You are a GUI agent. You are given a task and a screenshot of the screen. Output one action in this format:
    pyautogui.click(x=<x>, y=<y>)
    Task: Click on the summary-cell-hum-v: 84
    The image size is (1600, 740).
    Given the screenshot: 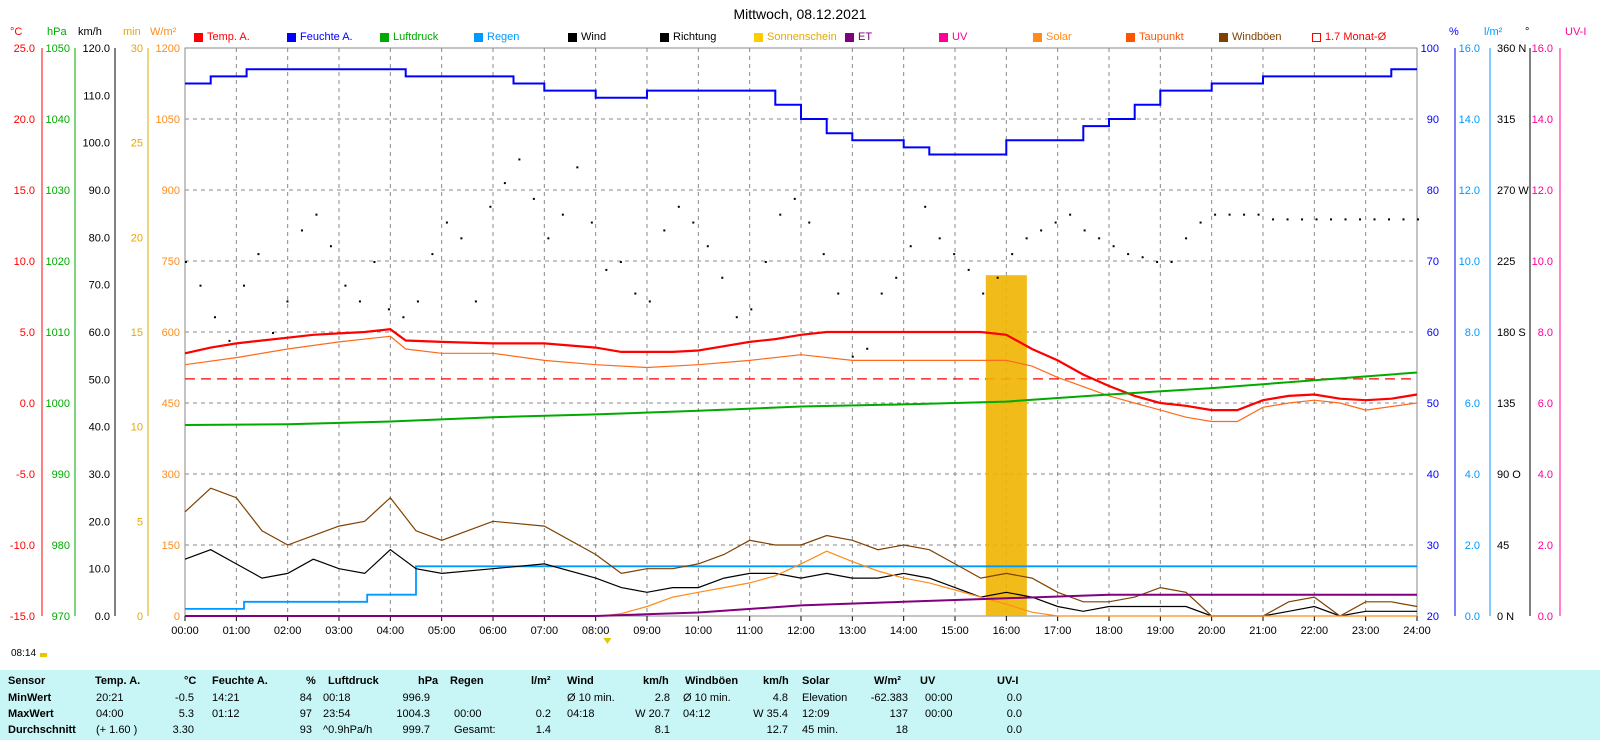 What is the action you would take?
    pyautogui.click(x=305, y=698)
    